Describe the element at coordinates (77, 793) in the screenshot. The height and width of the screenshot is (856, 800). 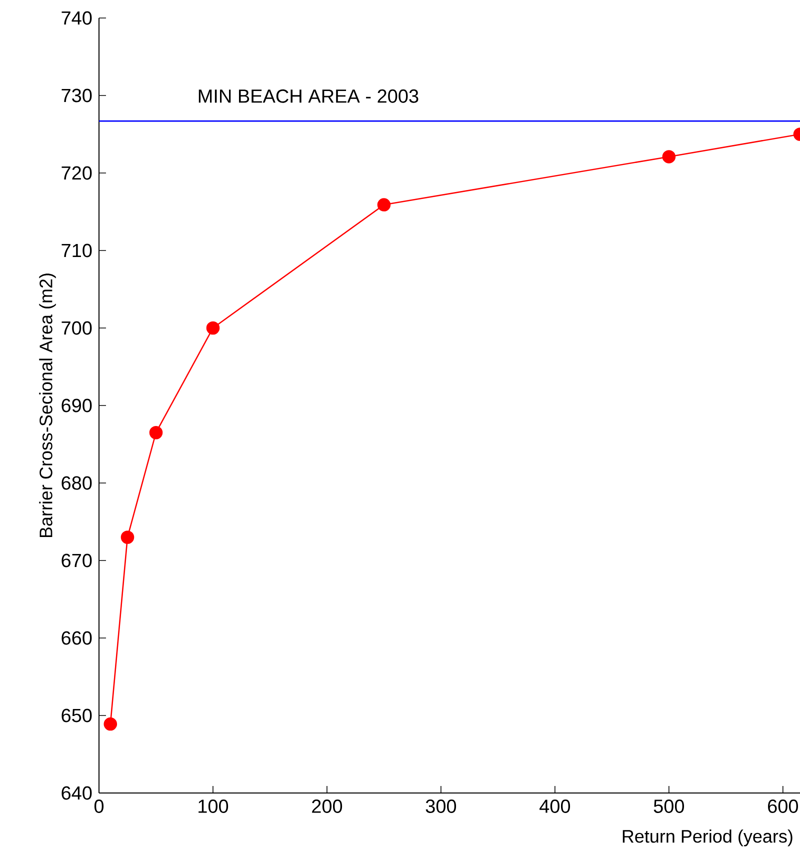
I see `y-tick-label: 640` at that location.